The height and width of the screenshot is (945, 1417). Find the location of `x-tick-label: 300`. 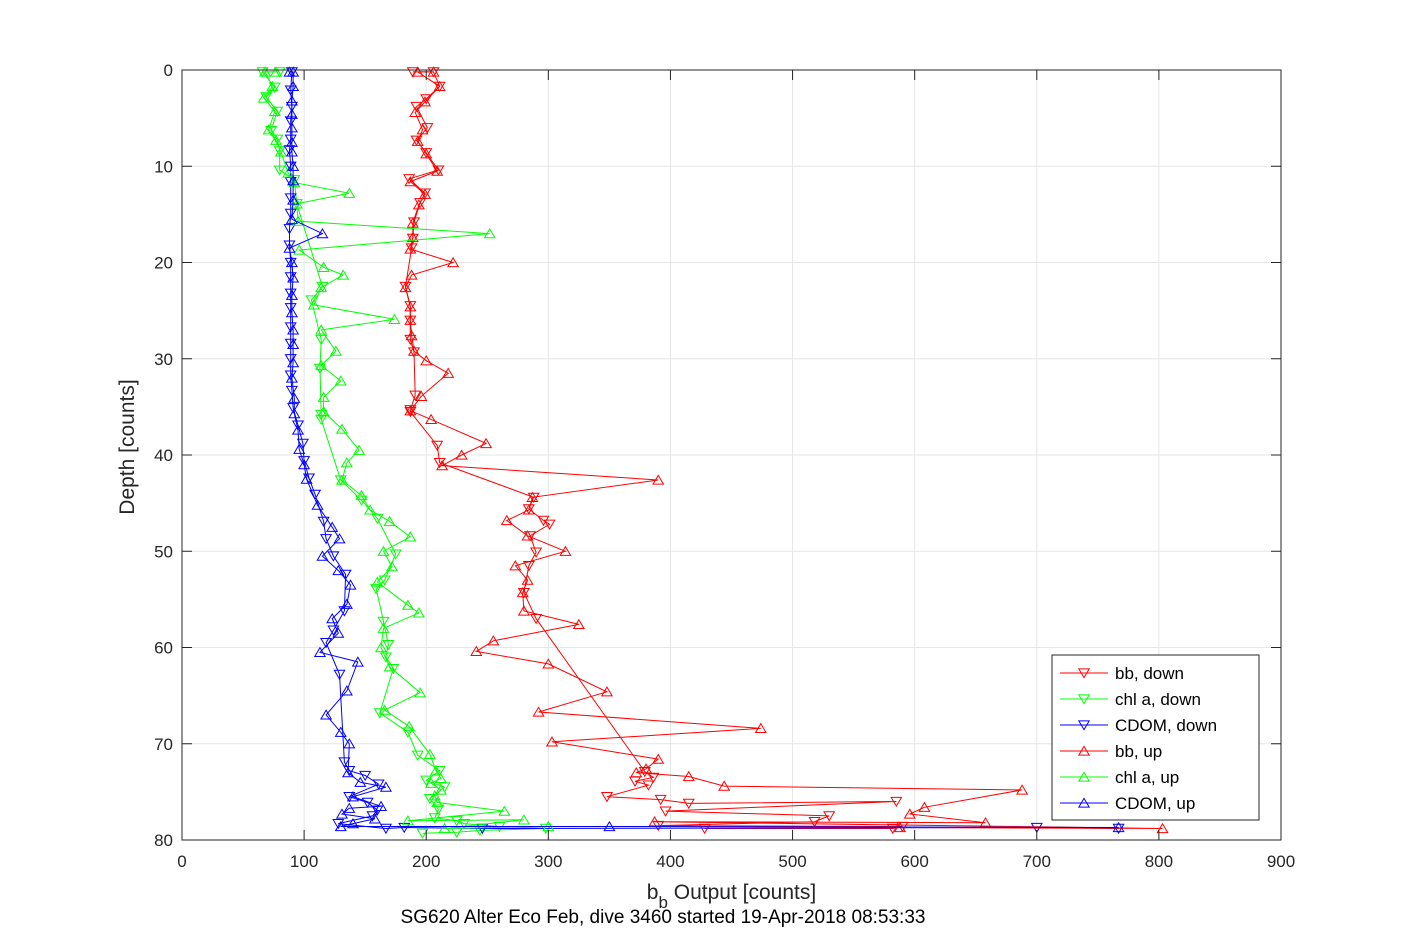

x-tick-label: 300 is located at coordinates (548, 861).